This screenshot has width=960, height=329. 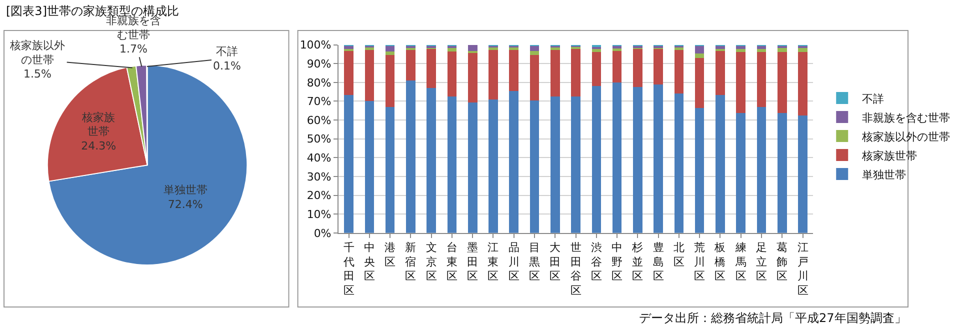 I want to click on data-label: 1.5%, so click(x=38, y=74).